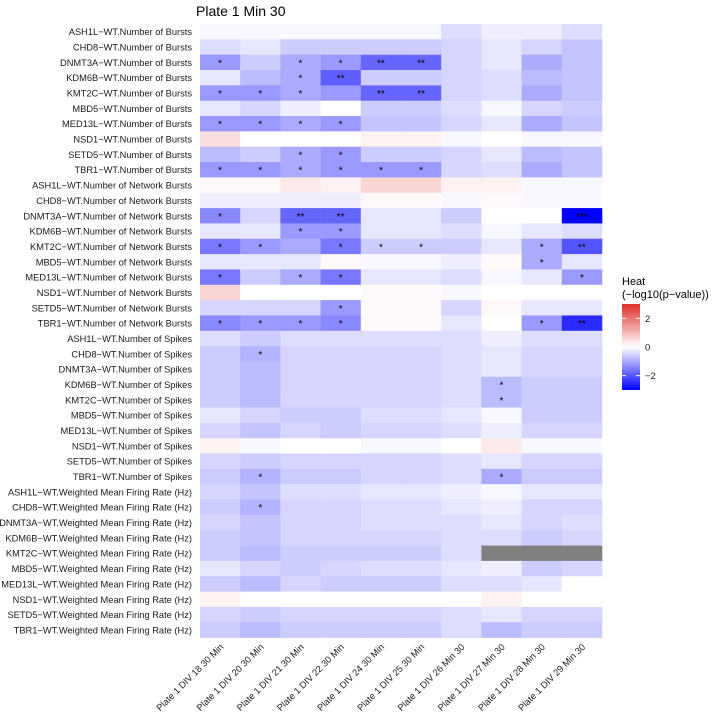  What do you see at coordinates (647, 348) in the screenshot?
I see `legend-tick-label: 0` at bounding box center [647, 348].